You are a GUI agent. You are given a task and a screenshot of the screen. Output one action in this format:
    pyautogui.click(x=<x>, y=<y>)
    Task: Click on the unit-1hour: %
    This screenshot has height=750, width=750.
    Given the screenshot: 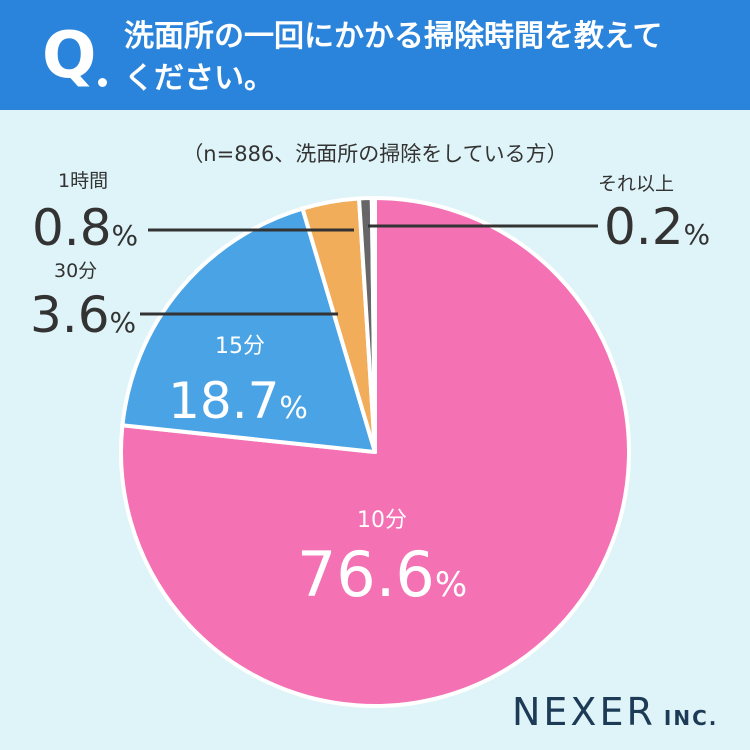 What is the action you would take?
    pyautogui.click(x=125, y=235)
    